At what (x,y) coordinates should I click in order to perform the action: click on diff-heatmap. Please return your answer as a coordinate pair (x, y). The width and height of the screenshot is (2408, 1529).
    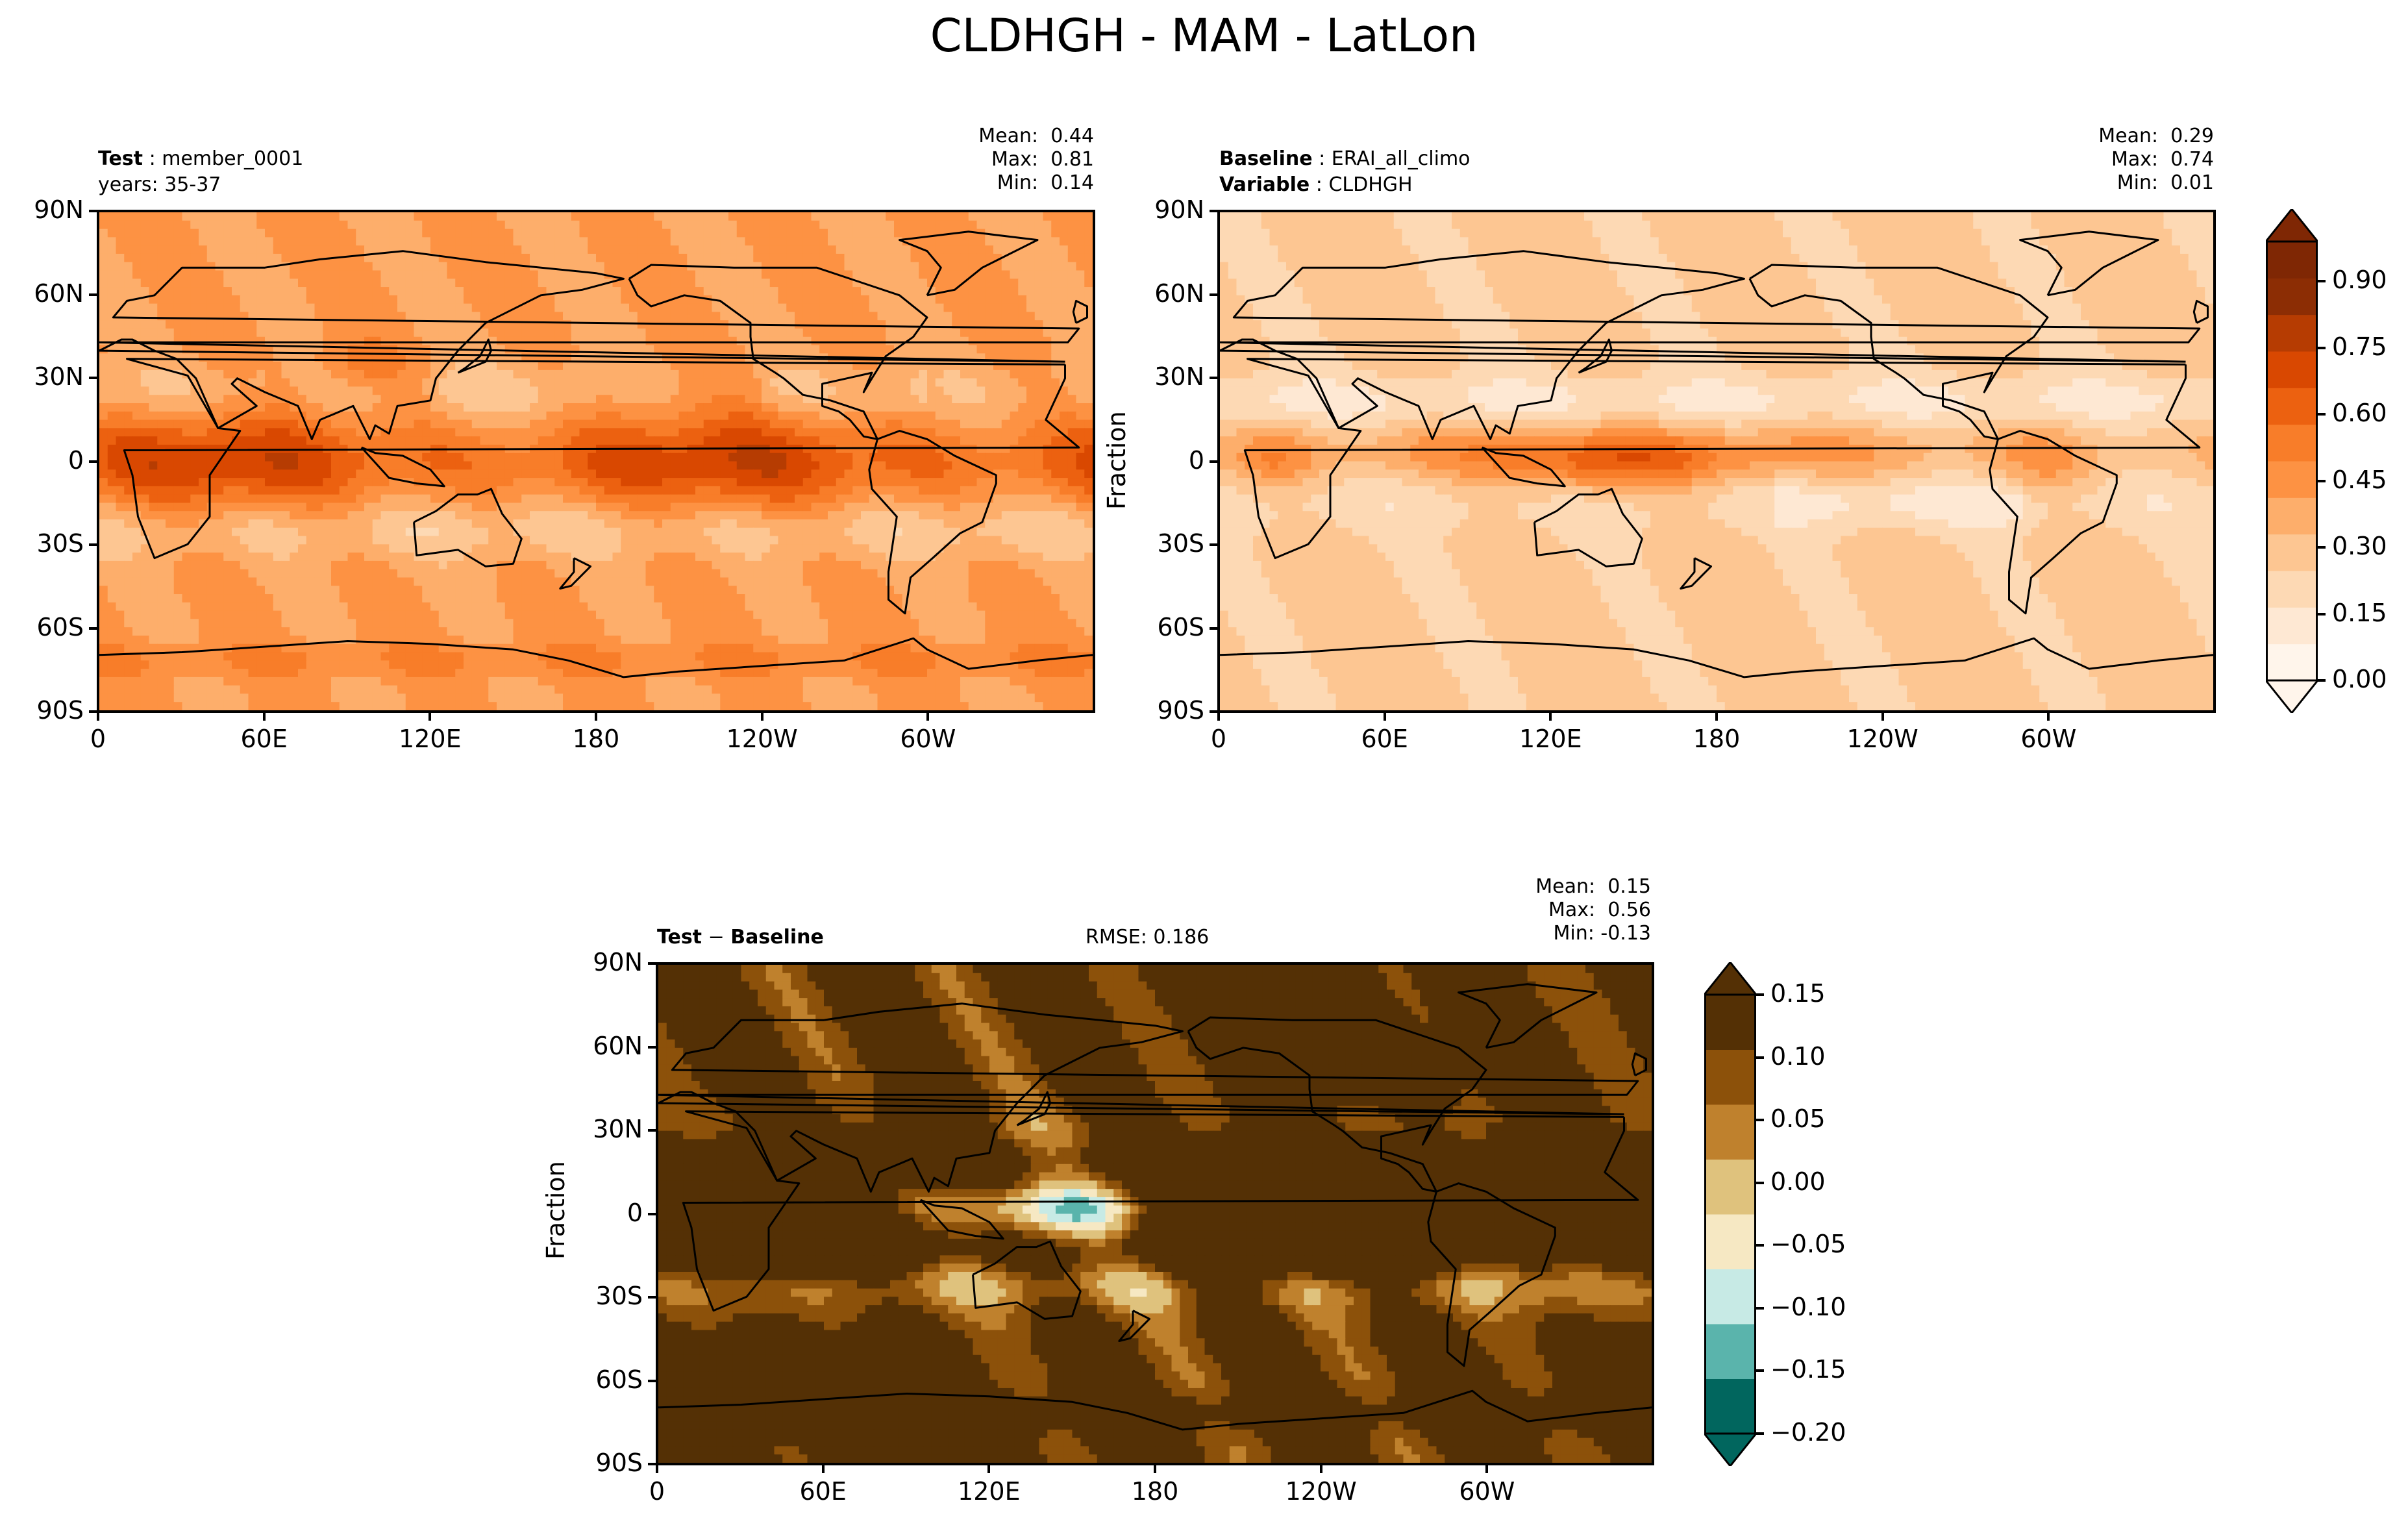
    Looking at the image, I should click on (1155, 1214).